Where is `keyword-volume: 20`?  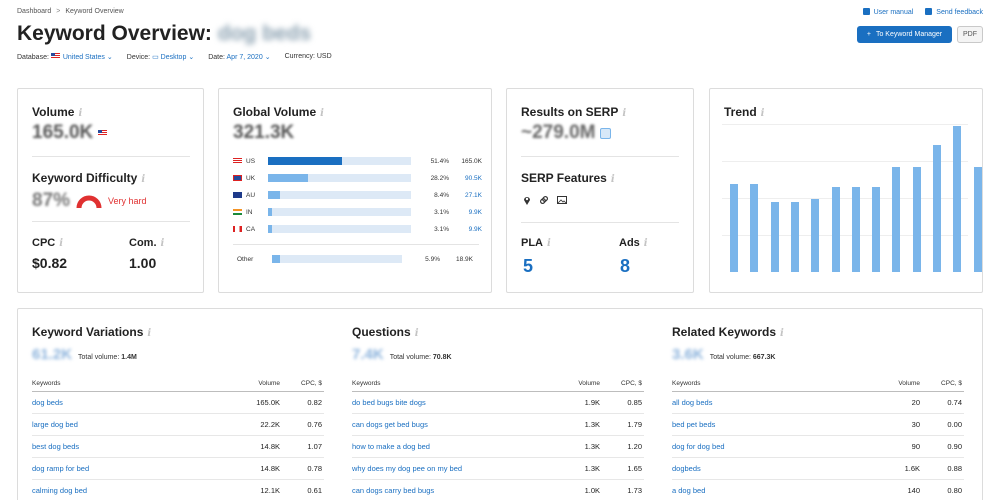 keyword-volume: 20 is located at coordinates (915, 402).